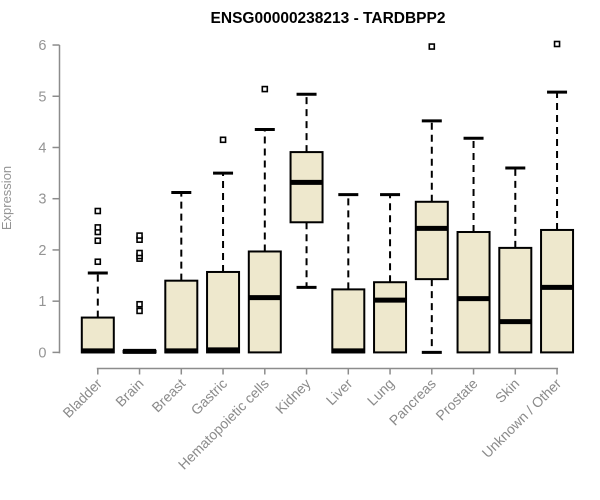  Describe the element at coordinates (390, 273) in the screenshot. I see `boxplot-lung` at that location.